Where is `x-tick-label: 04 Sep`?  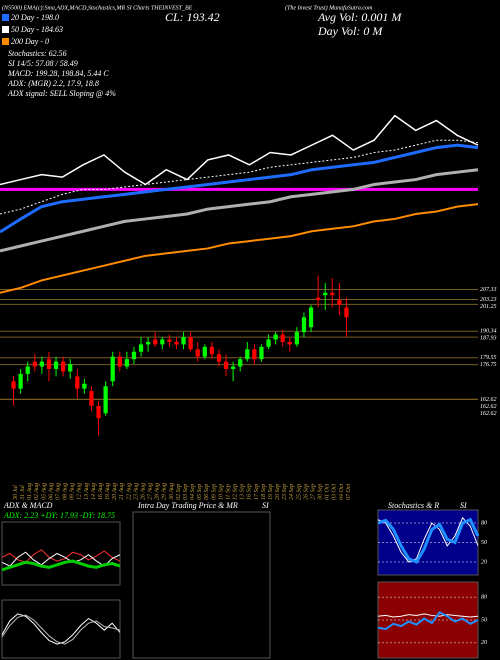 x-tick-label: 04 Sep is located at coordinates (192, 492).